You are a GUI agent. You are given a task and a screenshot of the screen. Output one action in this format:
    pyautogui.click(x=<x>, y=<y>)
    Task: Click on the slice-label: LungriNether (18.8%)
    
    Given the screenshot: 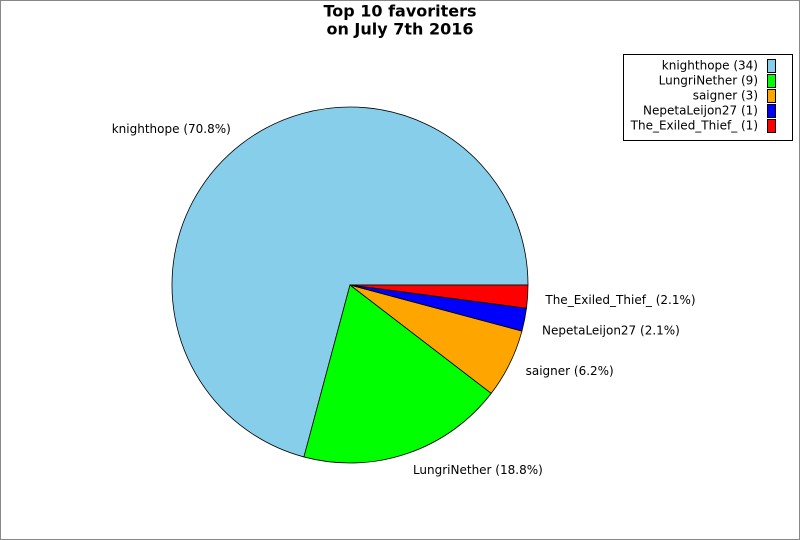 What is the action you would take?
    pyautogui.click(x=478, y=470)
    